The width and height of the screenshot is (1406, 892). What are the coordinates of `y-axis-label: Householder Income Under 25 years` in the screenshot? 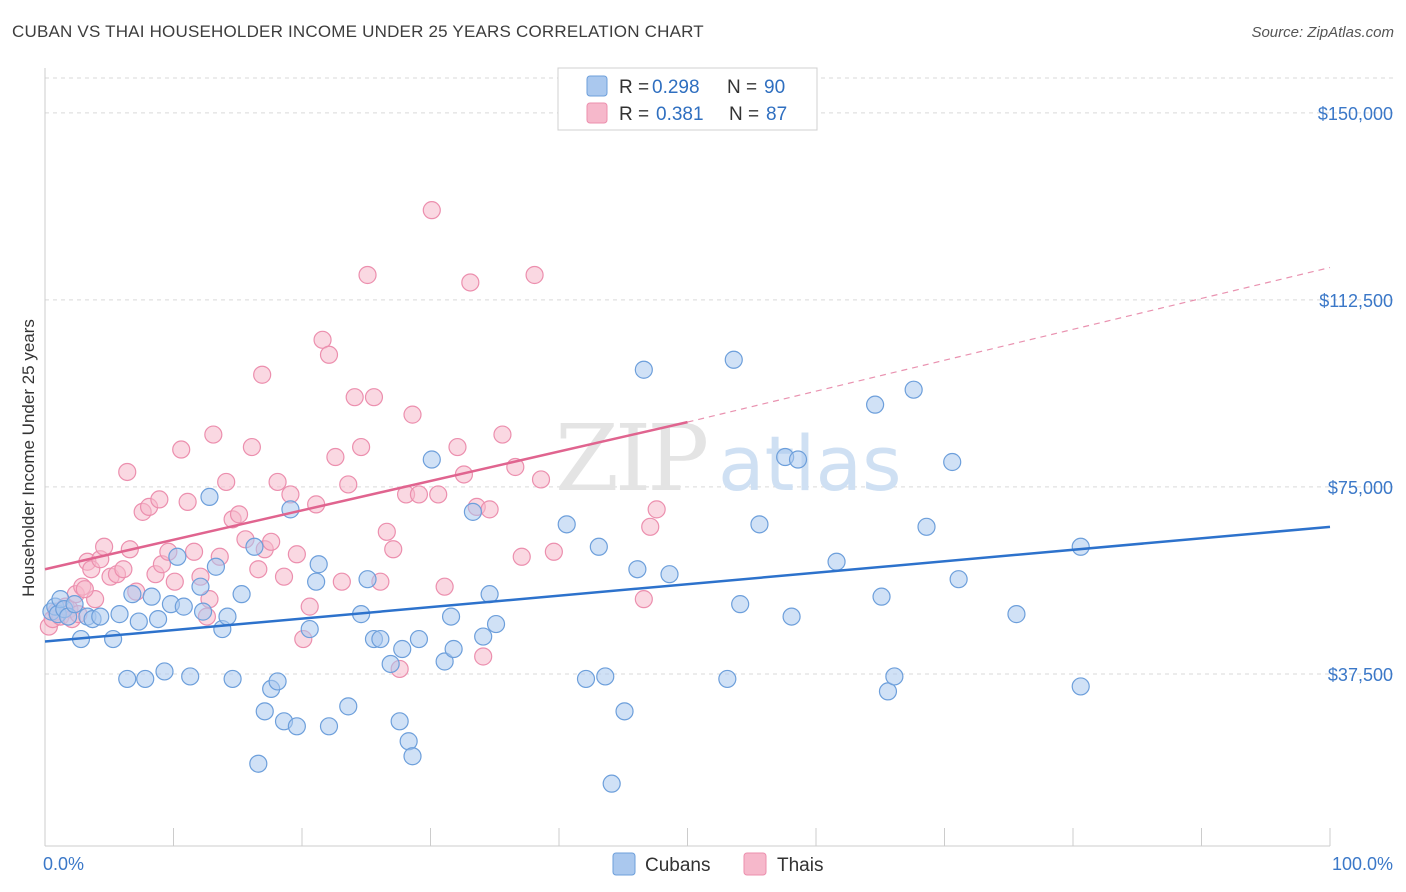 It's located at (28, 458).